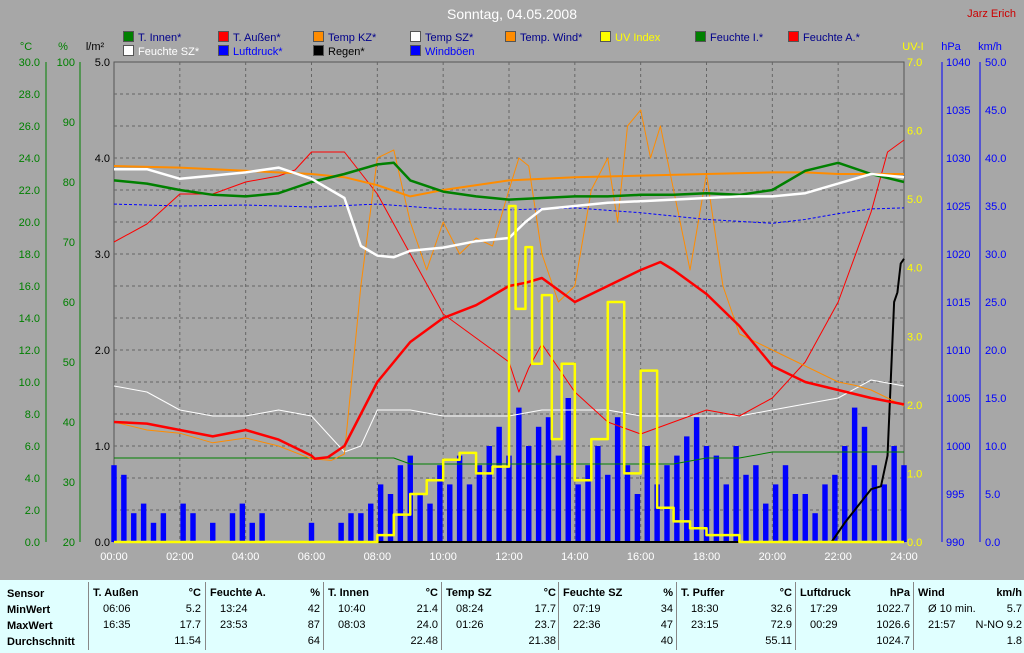 Image resolution: width=1024 pixels, height=653 pixels. What do you see at coordinates (102, 351) in the screenshot?
I see `axis-tick-rain: 2.0` at bounding box center [102, 351].